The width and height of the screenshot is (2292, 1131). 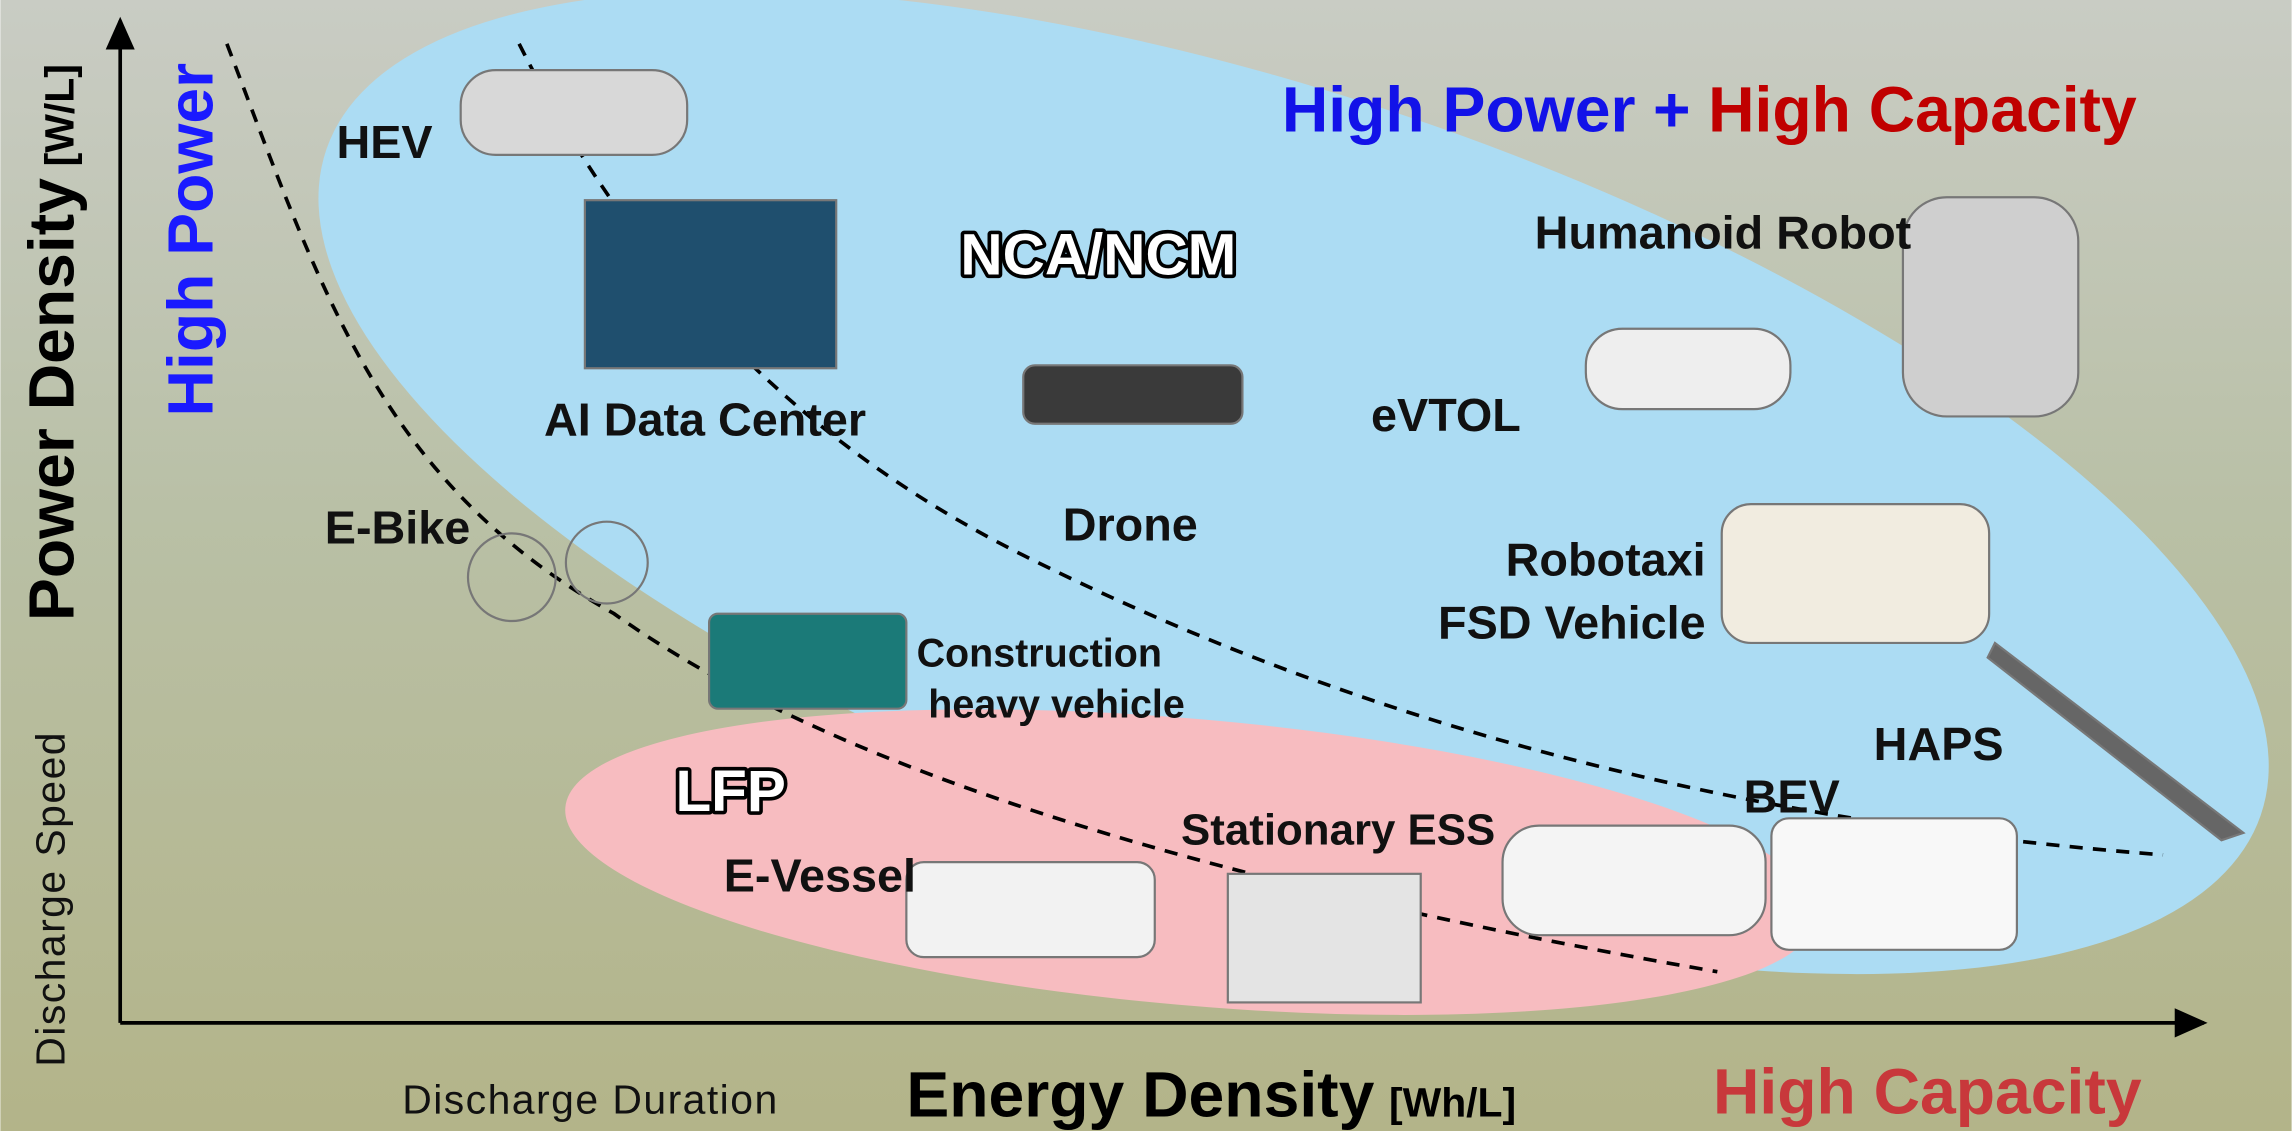 I want to click on application-label: eVTOL, so click(x=1446, y=415).